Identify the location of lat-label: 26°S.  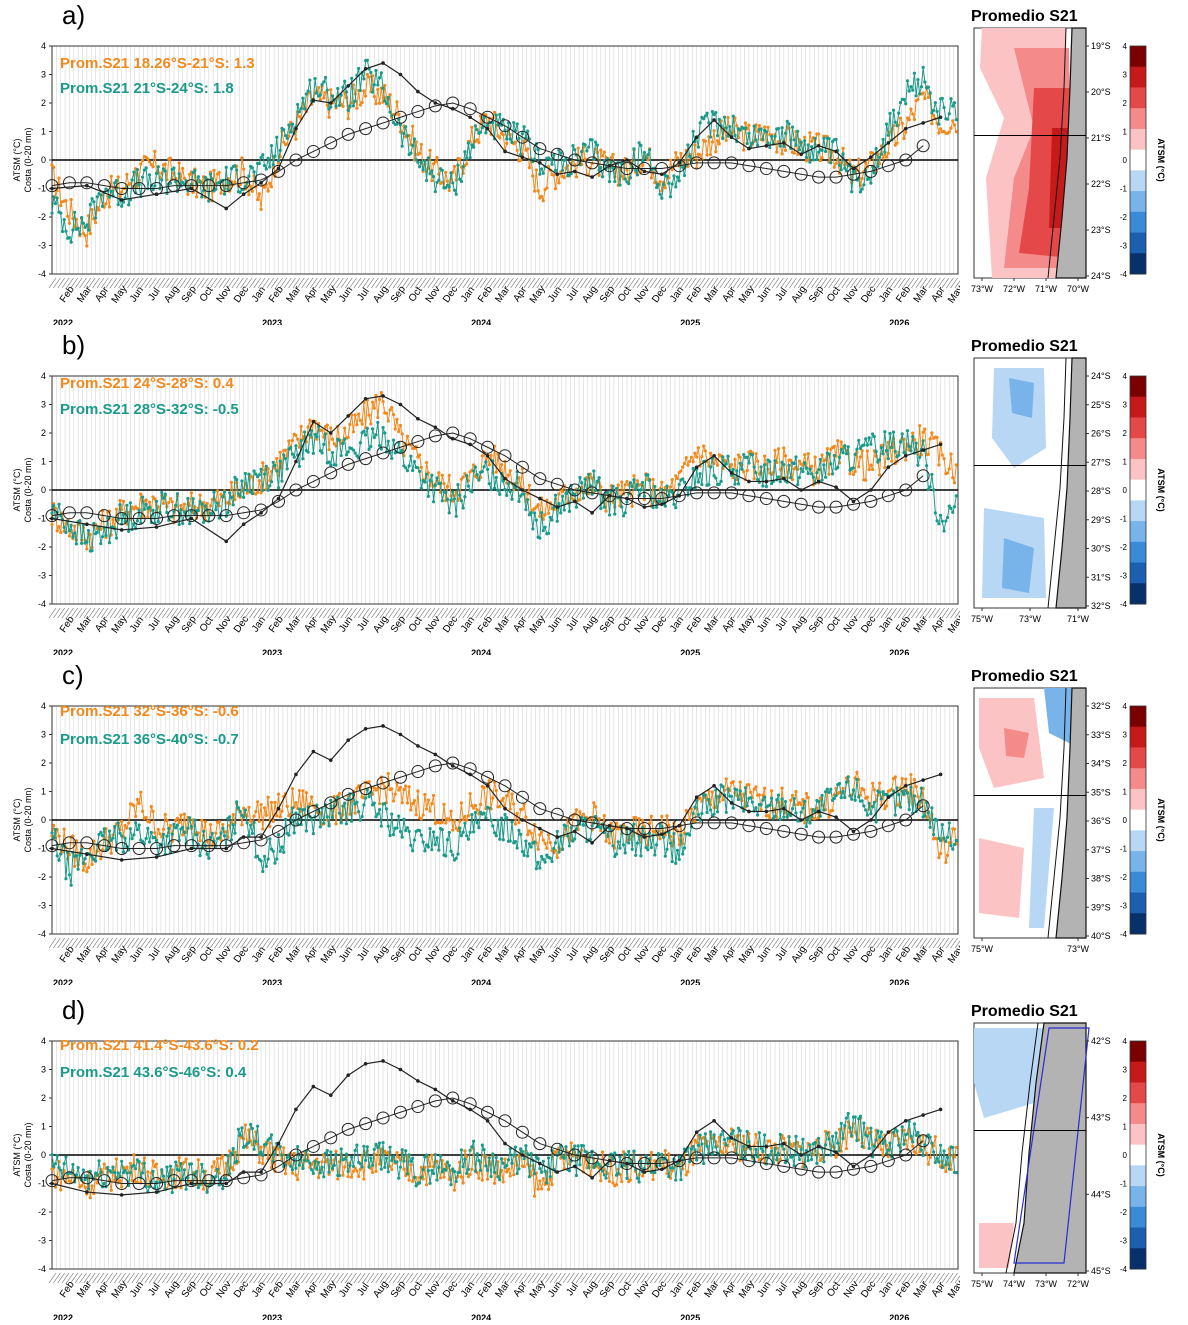
(1101, 434).